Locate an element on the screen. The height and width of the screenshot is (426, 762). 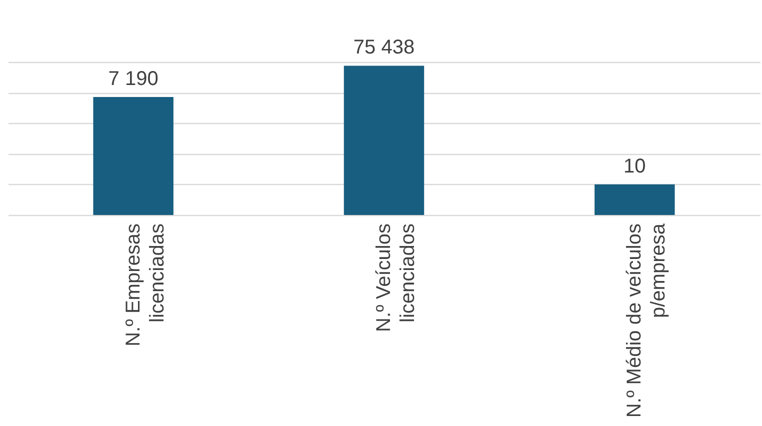
x-tick-label: N.º Empresas licenciadas is located at coordinates (145, 285).